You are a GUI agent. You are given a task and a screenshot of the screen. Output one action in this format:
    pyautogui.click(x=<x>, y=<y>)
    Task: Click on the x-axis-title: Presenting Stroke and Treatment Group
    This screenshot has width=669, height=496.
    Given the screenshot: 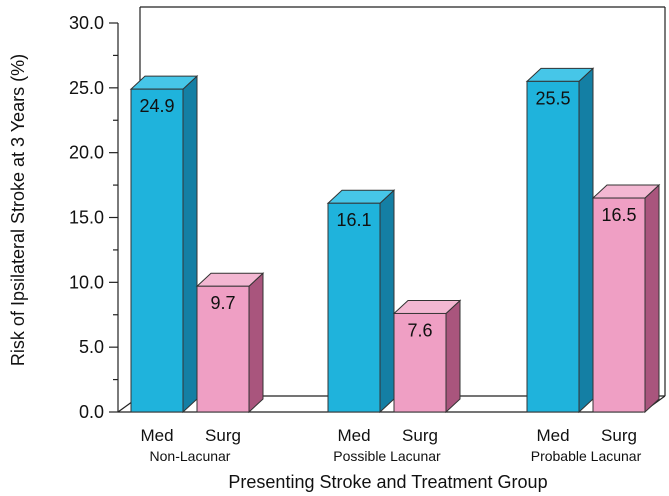 What is the action you would take?
    pyautogui.click(x=387, y=482)
    